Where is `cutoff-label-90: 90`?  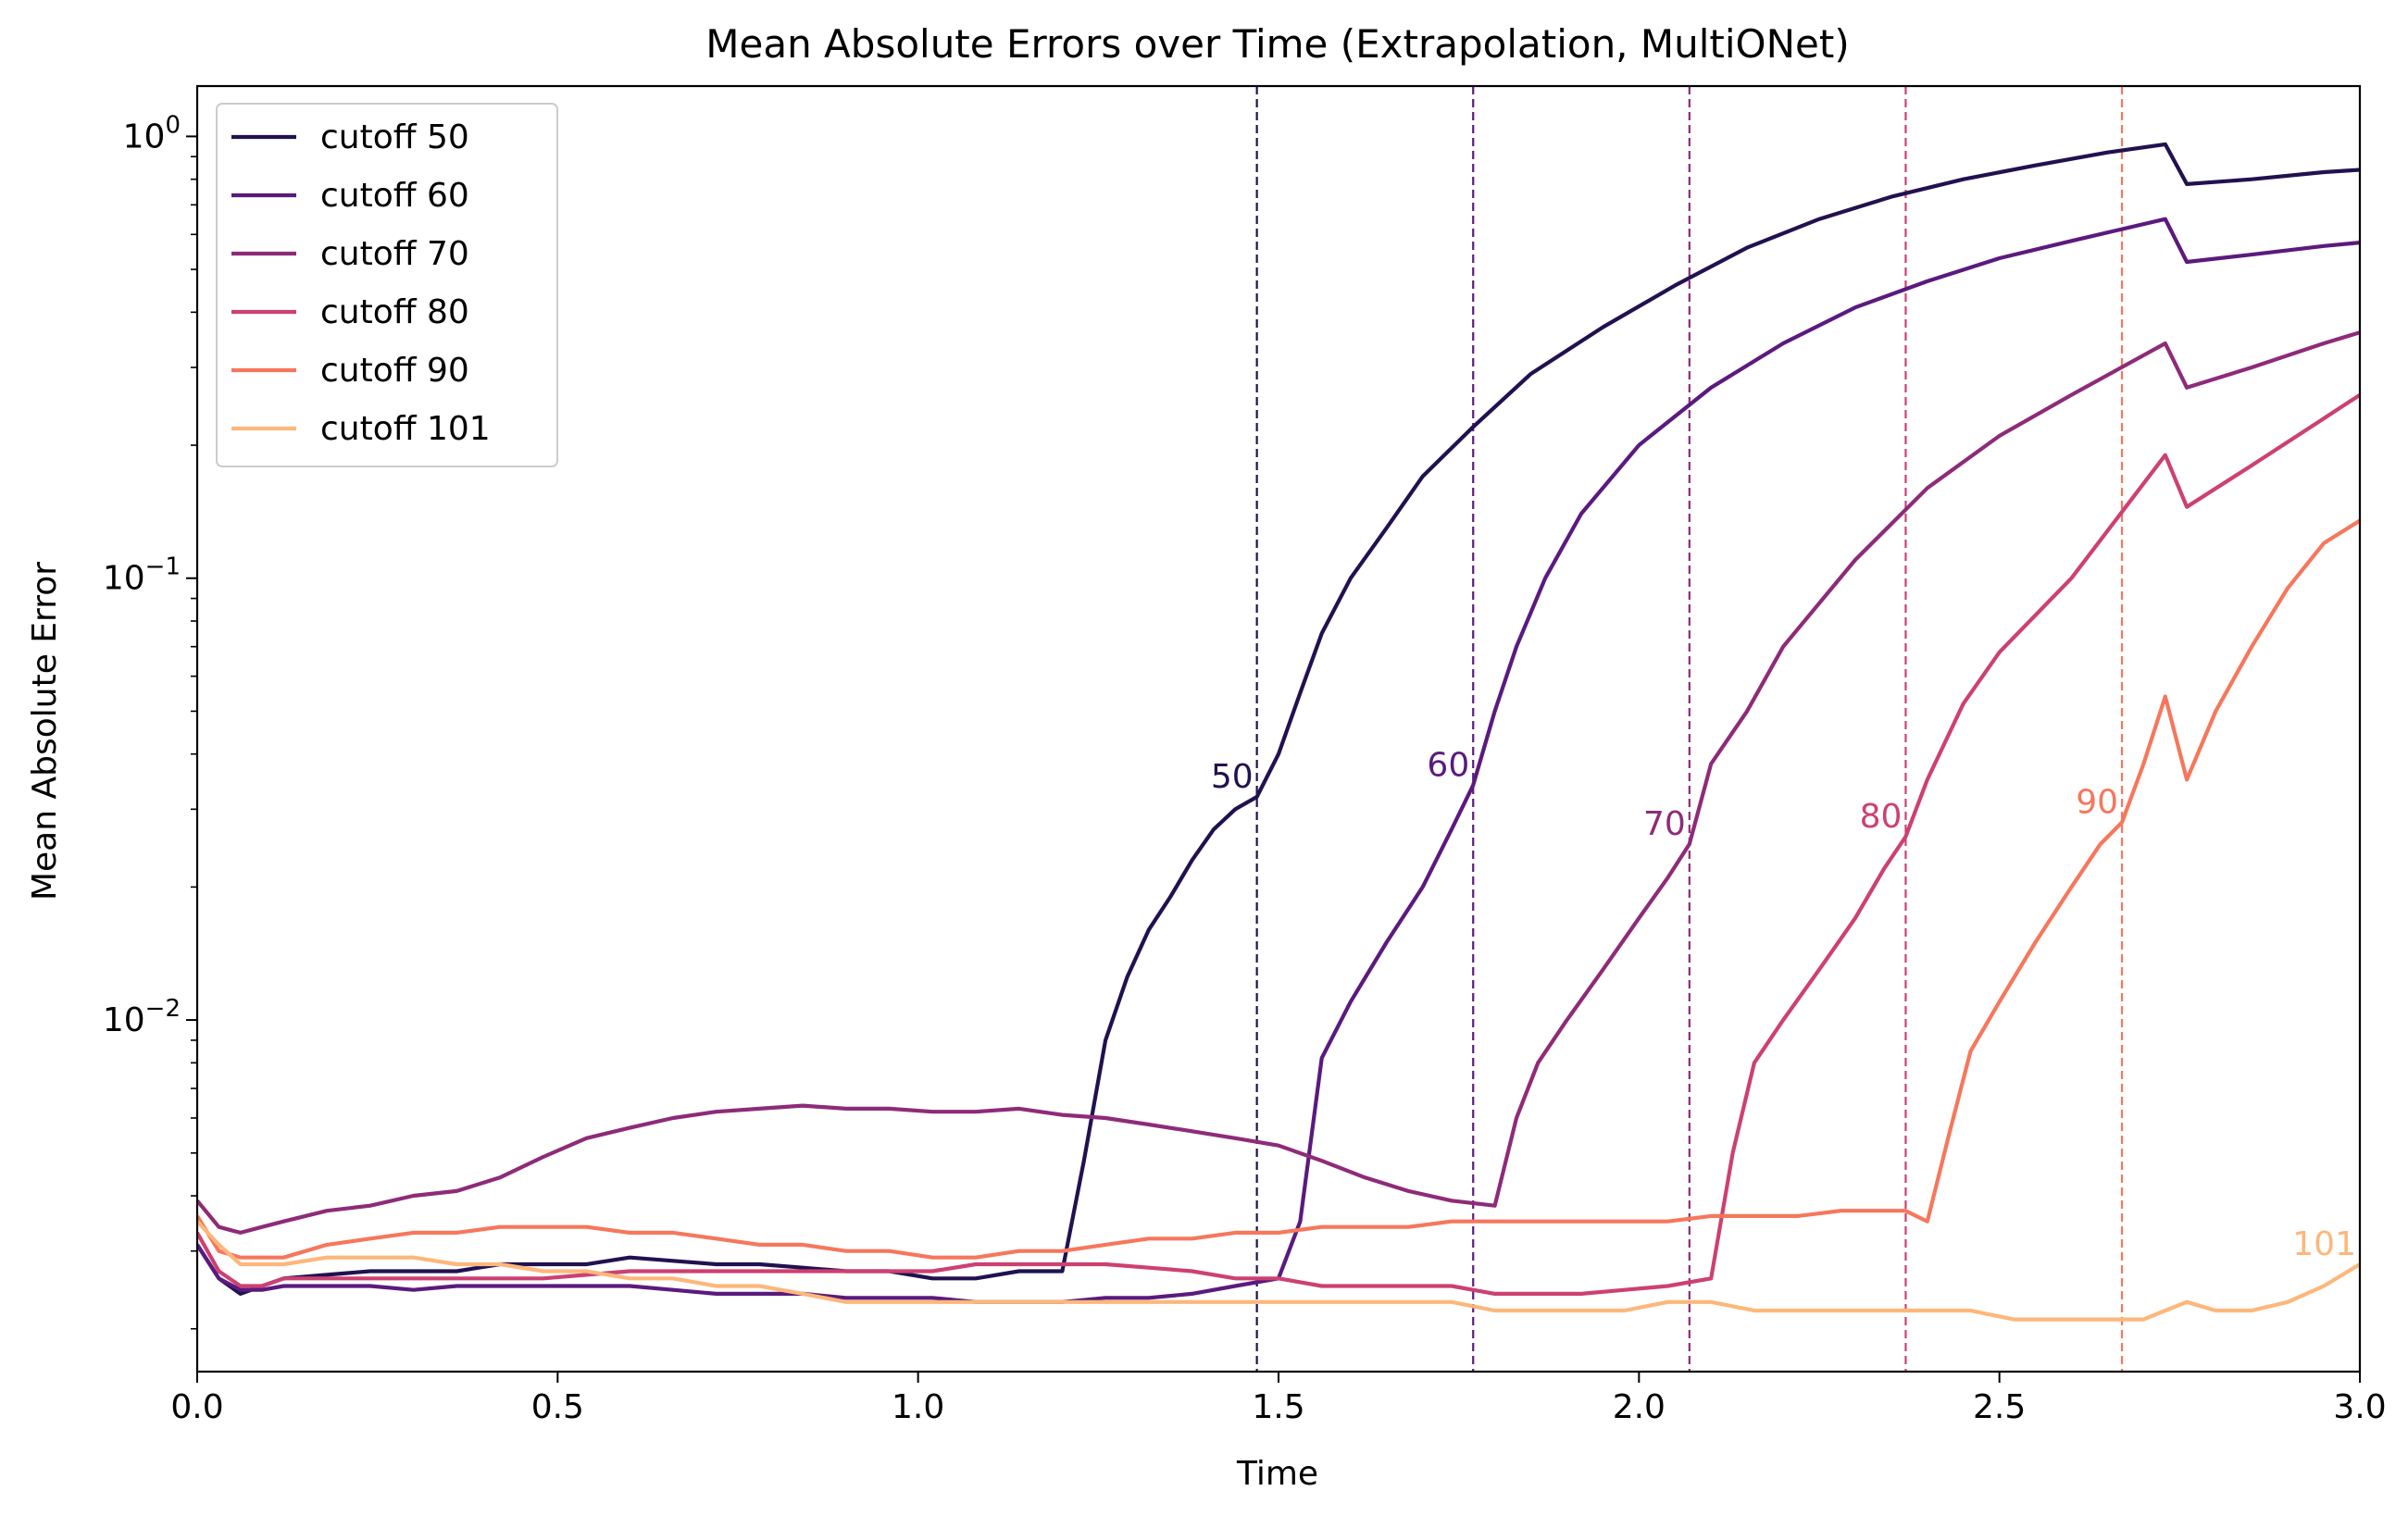 cutoff-label-90: 90 is located at coordinates (2097, 803).